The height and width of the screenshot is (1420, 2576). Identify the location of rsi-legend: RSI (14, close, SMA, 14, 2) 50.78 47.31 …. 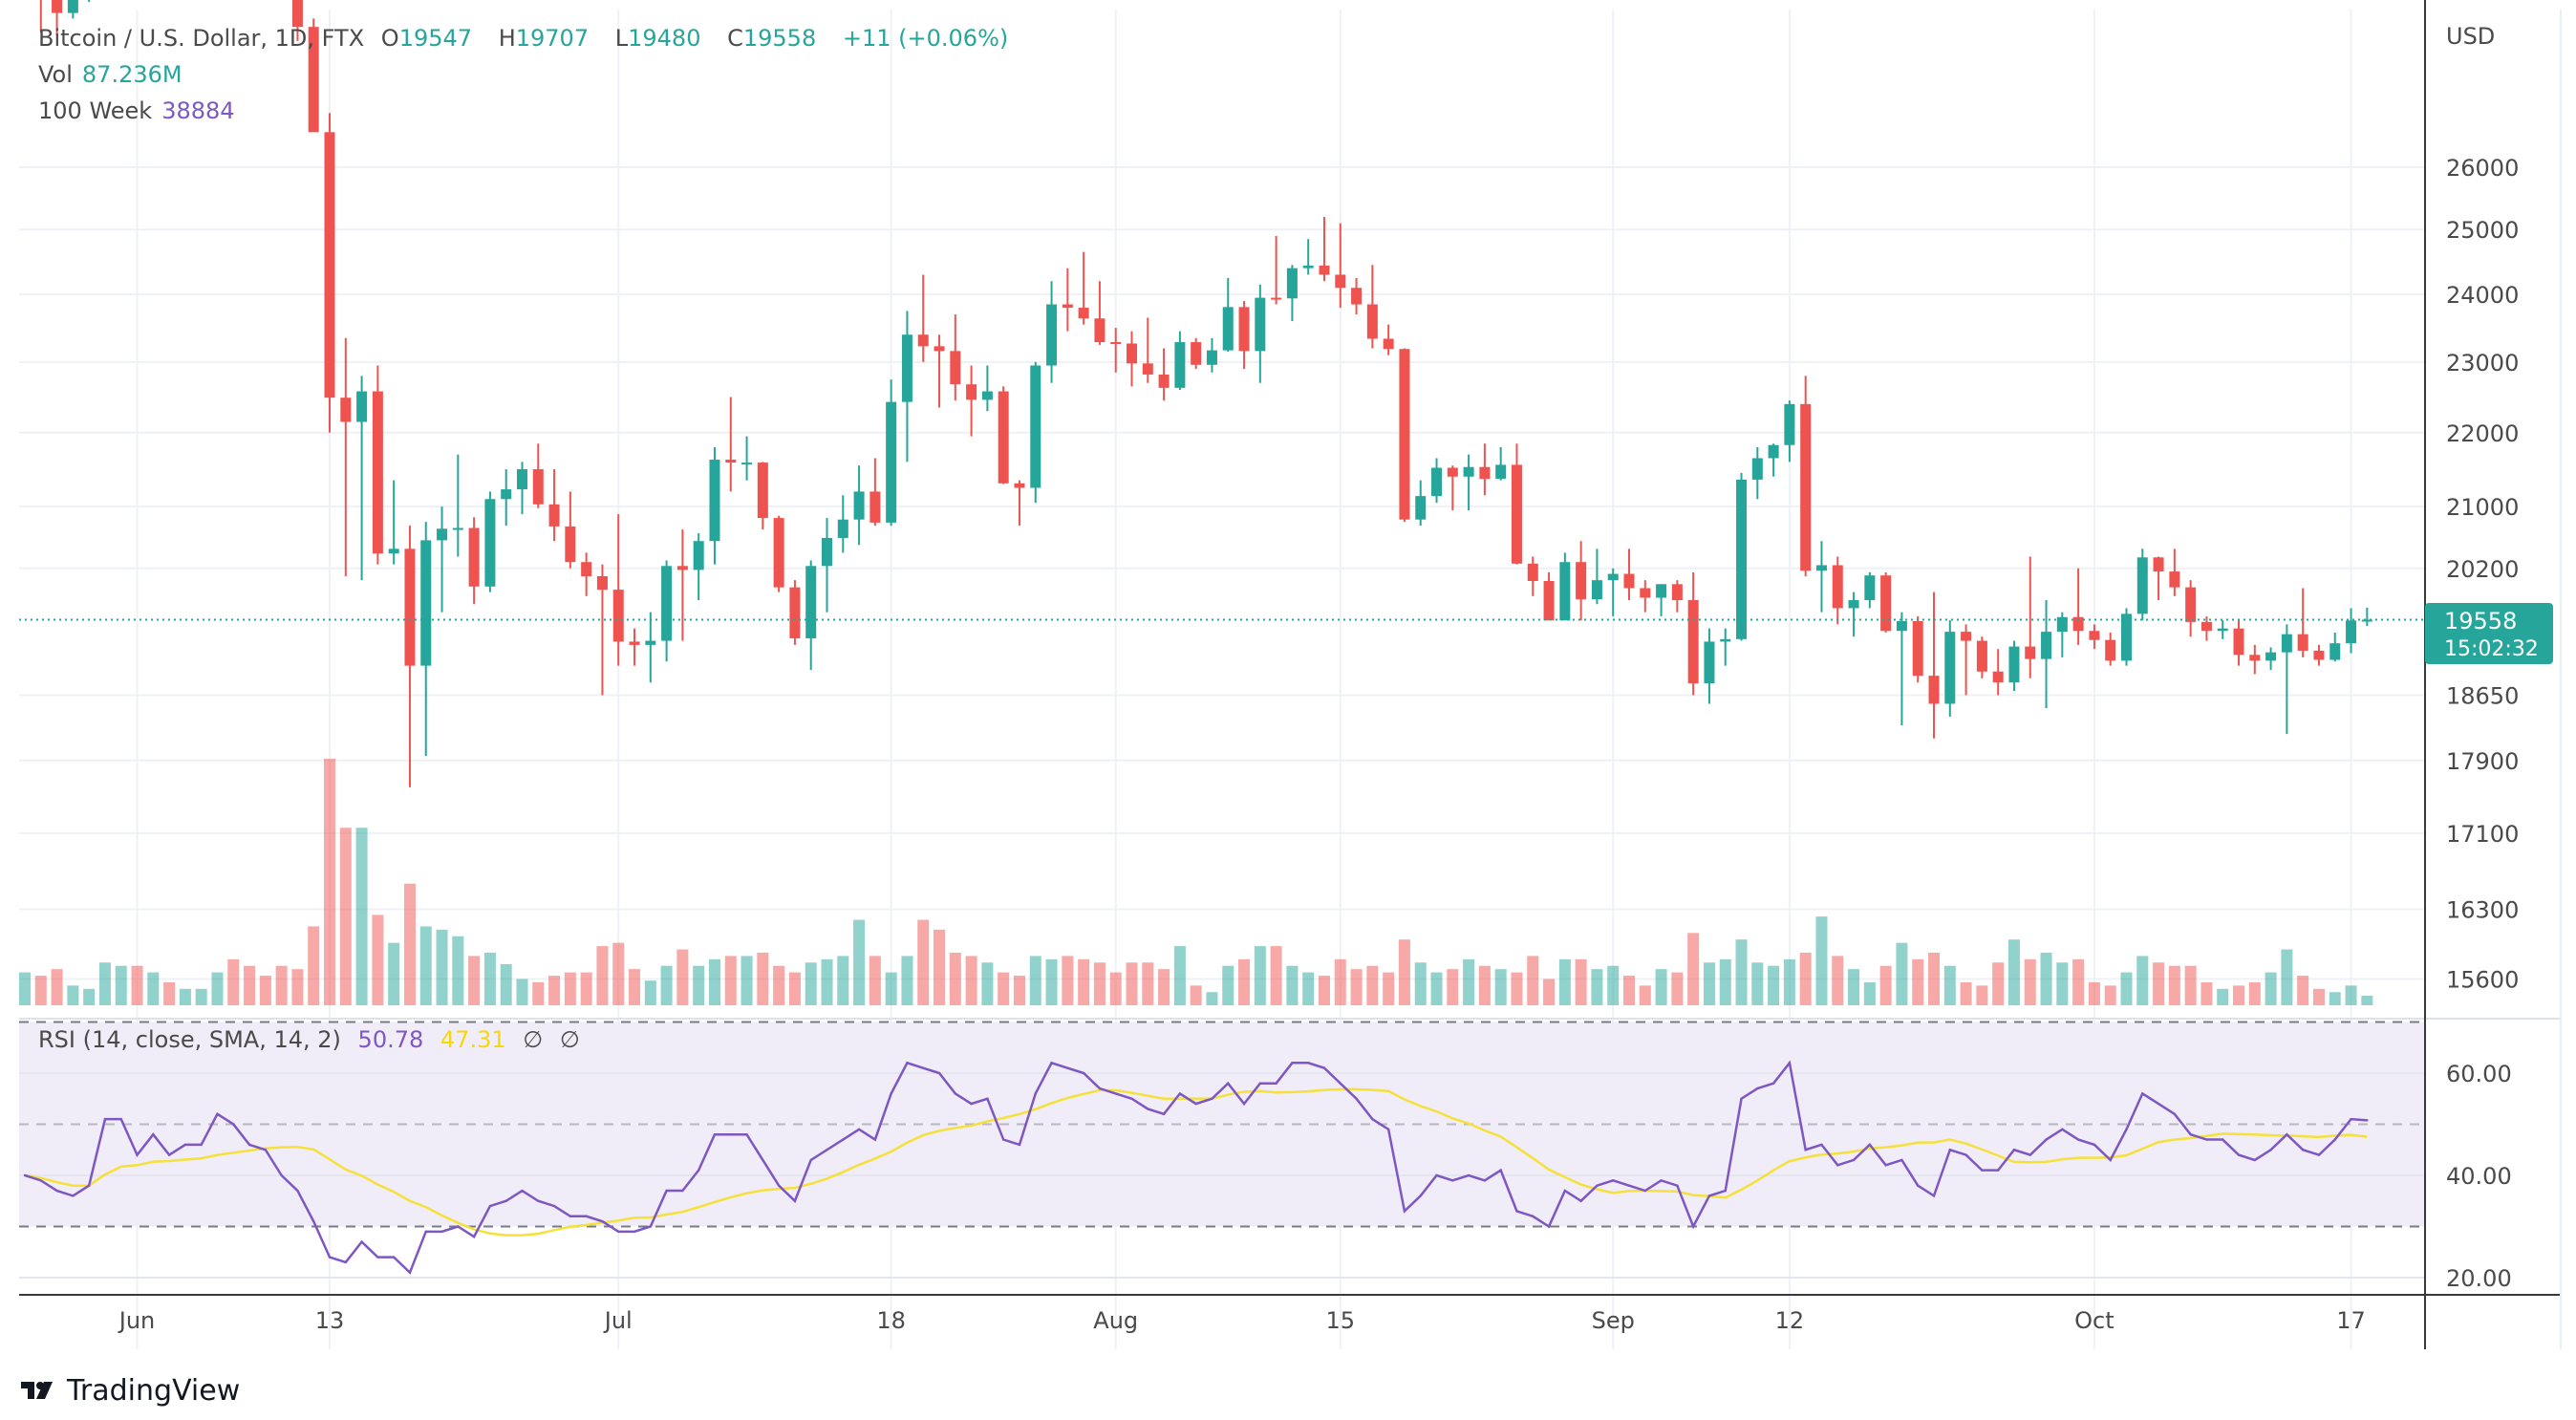
(314, 1039).